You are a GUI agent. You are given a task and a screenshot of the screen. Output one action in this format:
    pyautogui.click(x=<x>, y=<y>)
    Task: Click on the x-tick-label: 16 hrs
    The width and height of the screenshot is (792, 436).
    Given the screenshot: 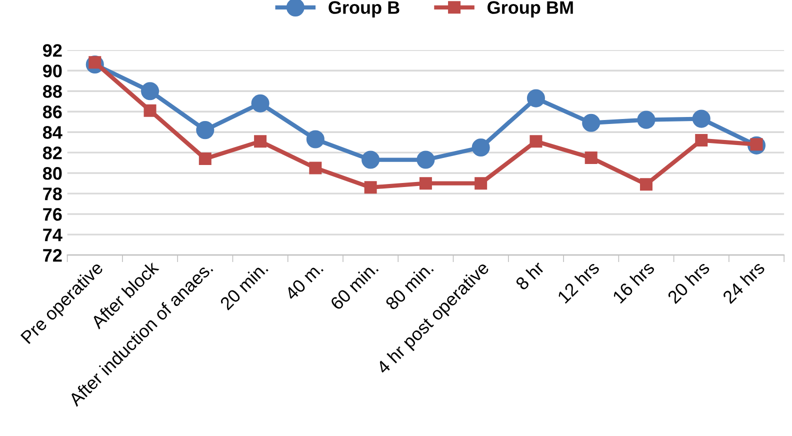 What is the action you would take?
    pyautogui.click(x=634, y=282)
    